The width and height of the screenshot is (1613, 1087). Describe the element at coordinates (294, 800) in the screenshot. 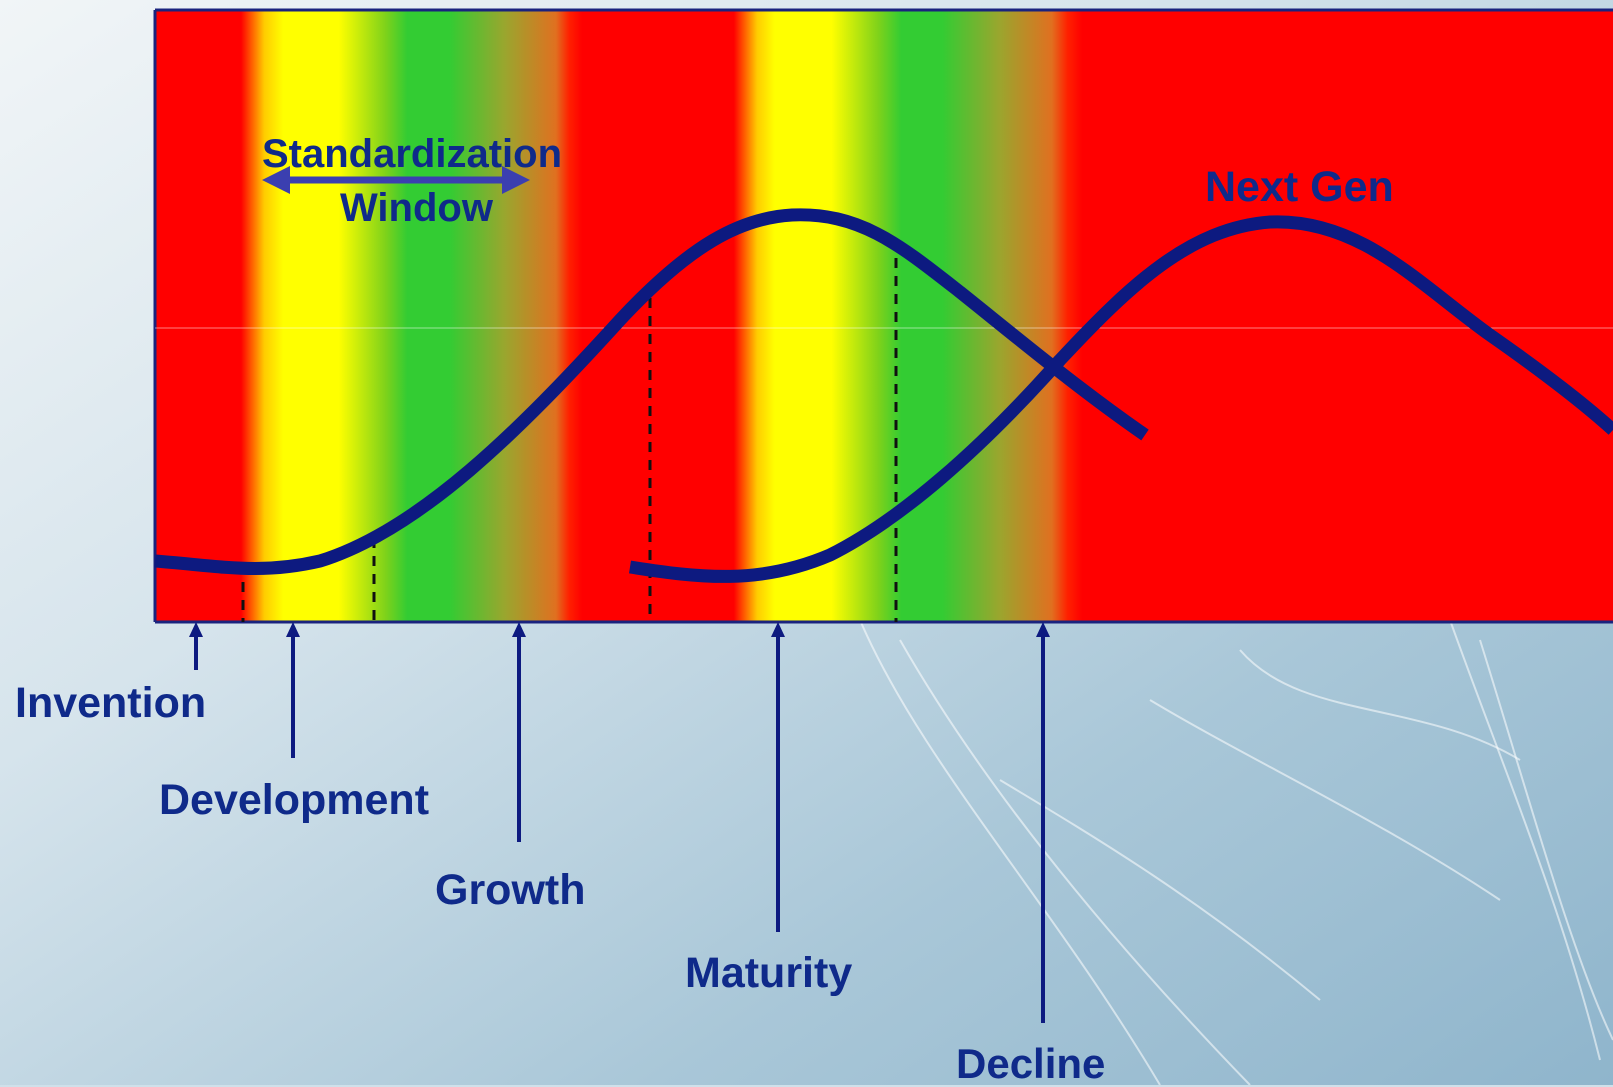

I see `development-label: Development` at that location.